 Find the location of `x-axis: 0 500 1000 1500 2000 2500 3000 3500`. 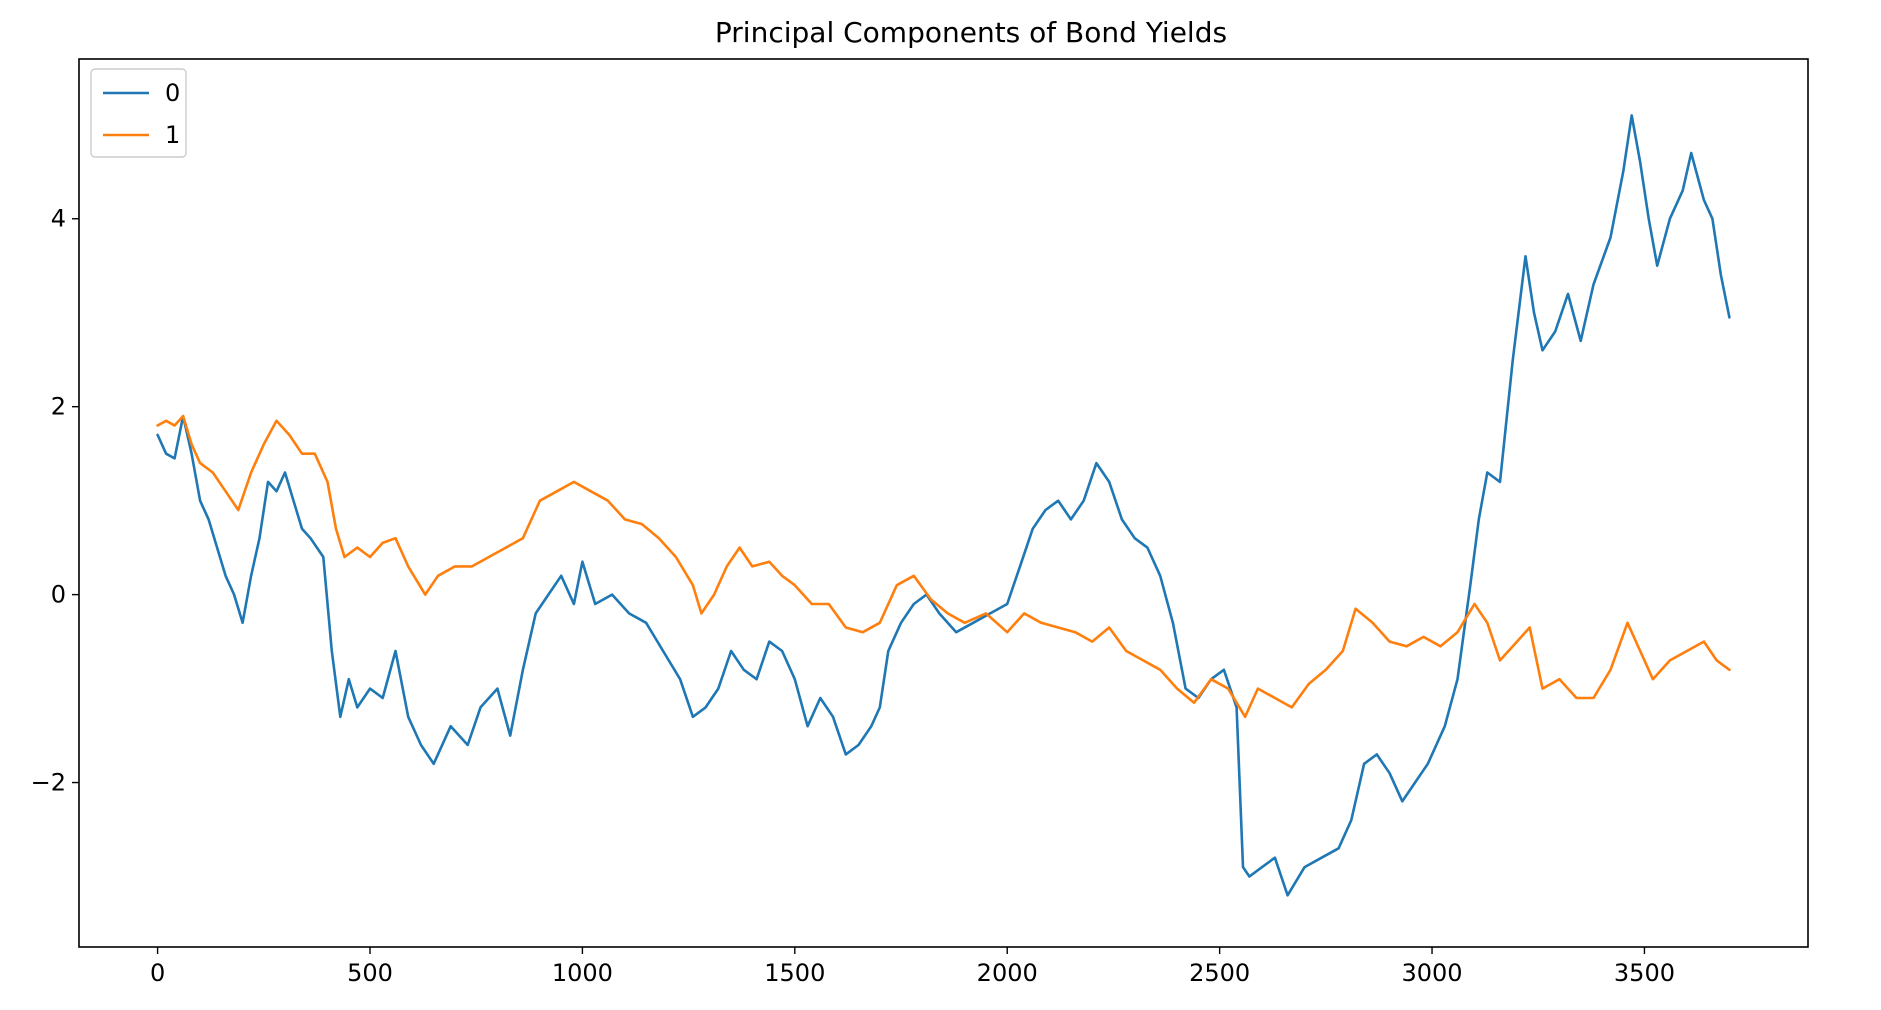

x-axis: 0 500 1000 1500 2000 2500 3000 3500 is located at coordinates (912, 967).